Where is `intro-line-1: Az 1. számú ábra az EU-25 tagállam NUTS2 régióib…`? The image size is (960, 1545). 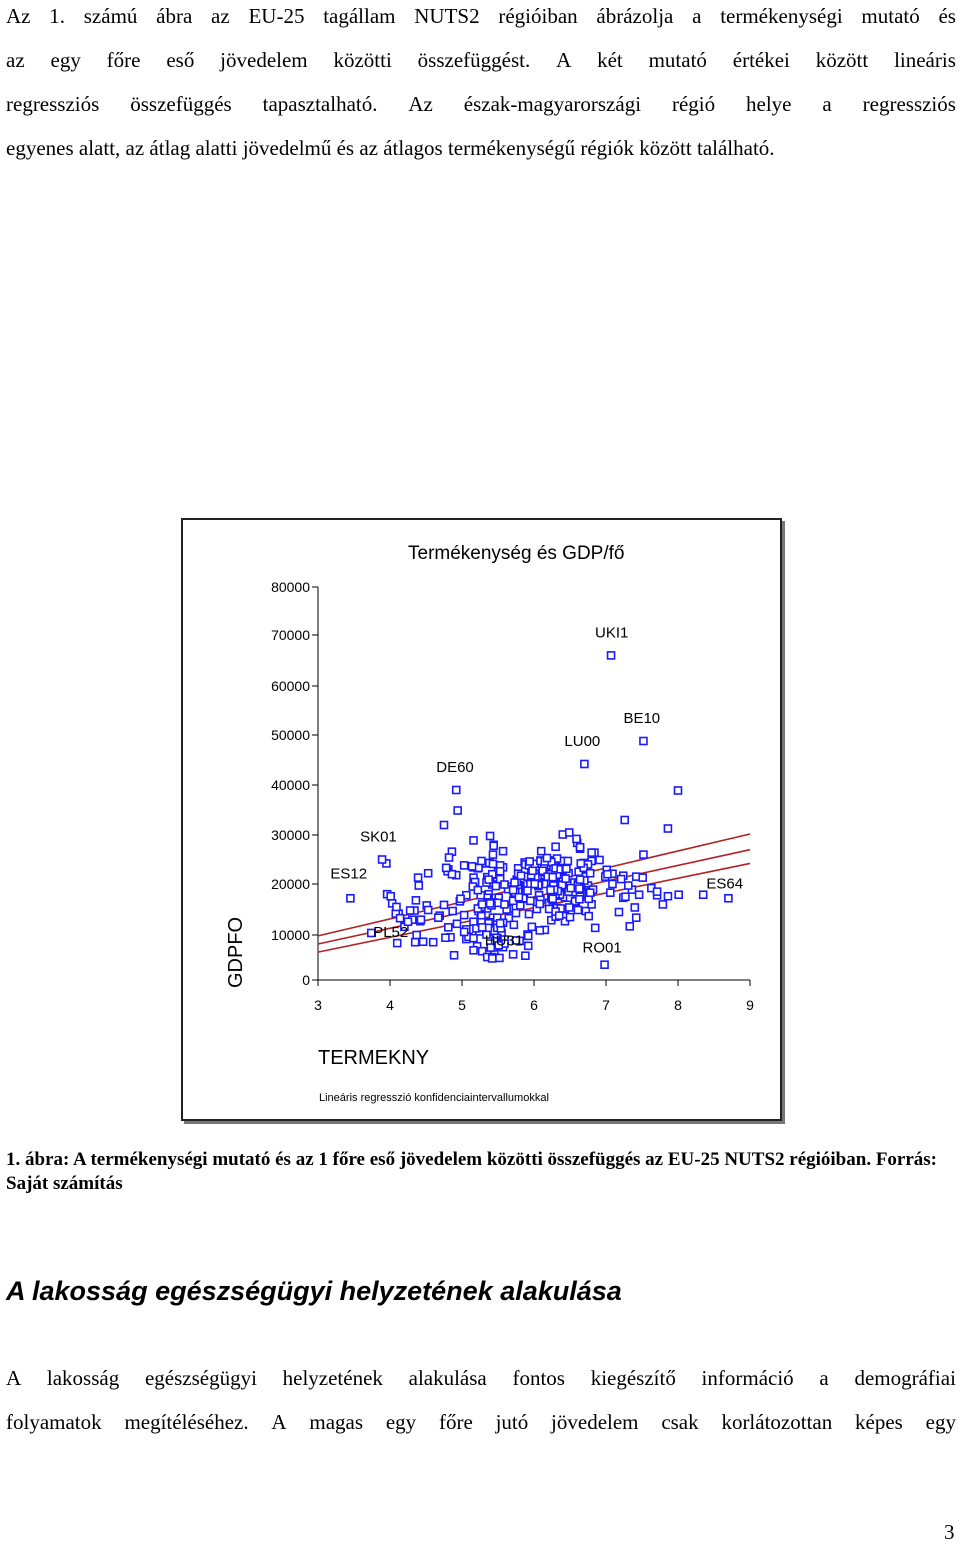 intro-line-1: Az 1. számú ábra az EU-25 tagállam NUTS2 régióib… is located at coordinates (481, 16).